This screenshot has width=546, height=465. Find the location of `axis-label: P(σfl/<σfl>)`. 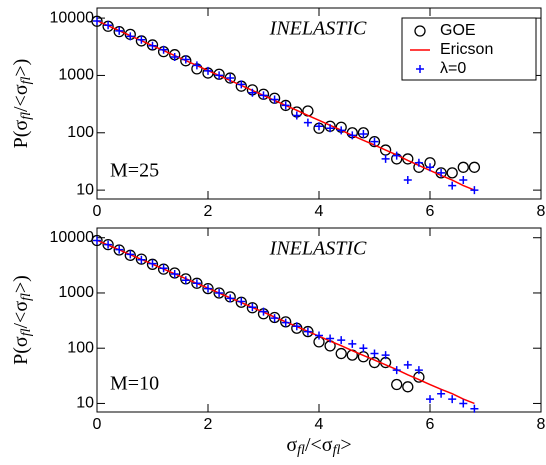

axis-label: P(σfl/<σfl>) is located at coordinates (22, 320).